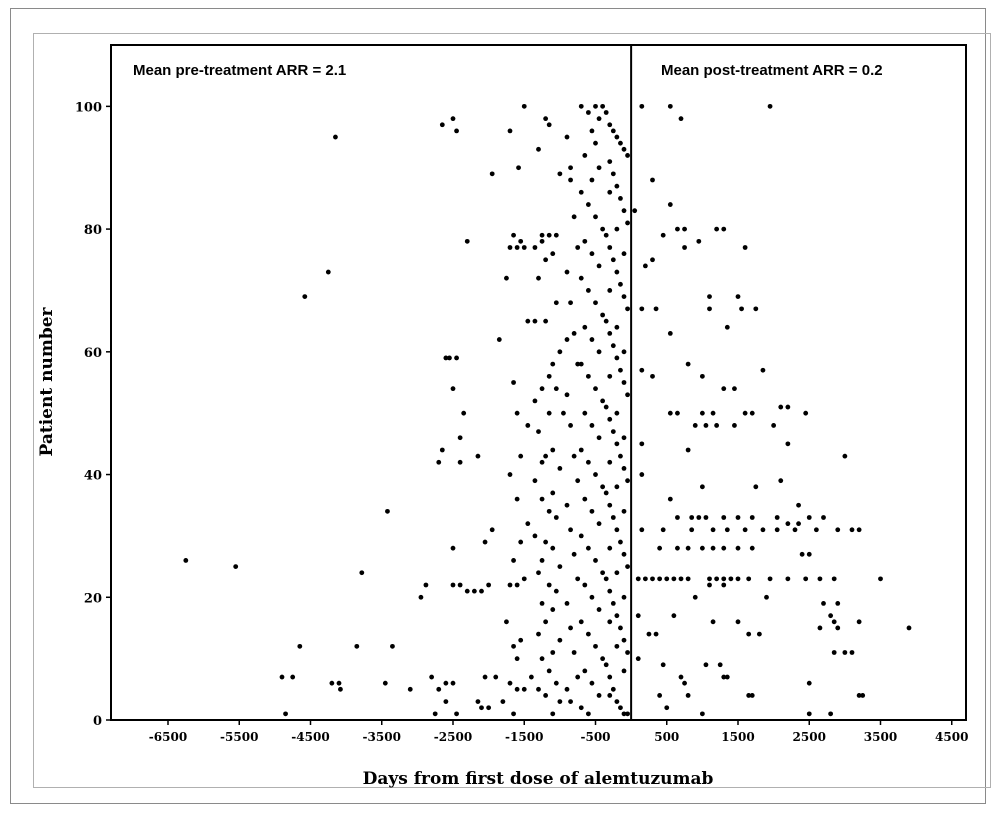 This screenshot has width=1000, height=814. Describe the element at coordinates (239, 70) in the screenshot. I see `annotation-pre-treatment: Mean pre-treatment ARR = 2.1` at that location.